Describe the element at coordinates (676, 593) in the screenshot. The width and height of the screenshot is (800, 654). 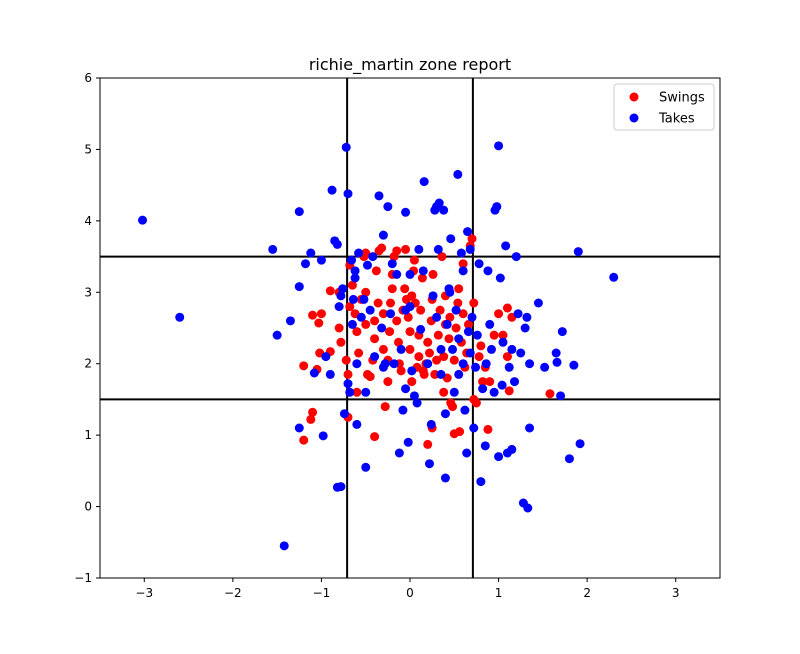
I see `x-tick-label: 3` at that location.